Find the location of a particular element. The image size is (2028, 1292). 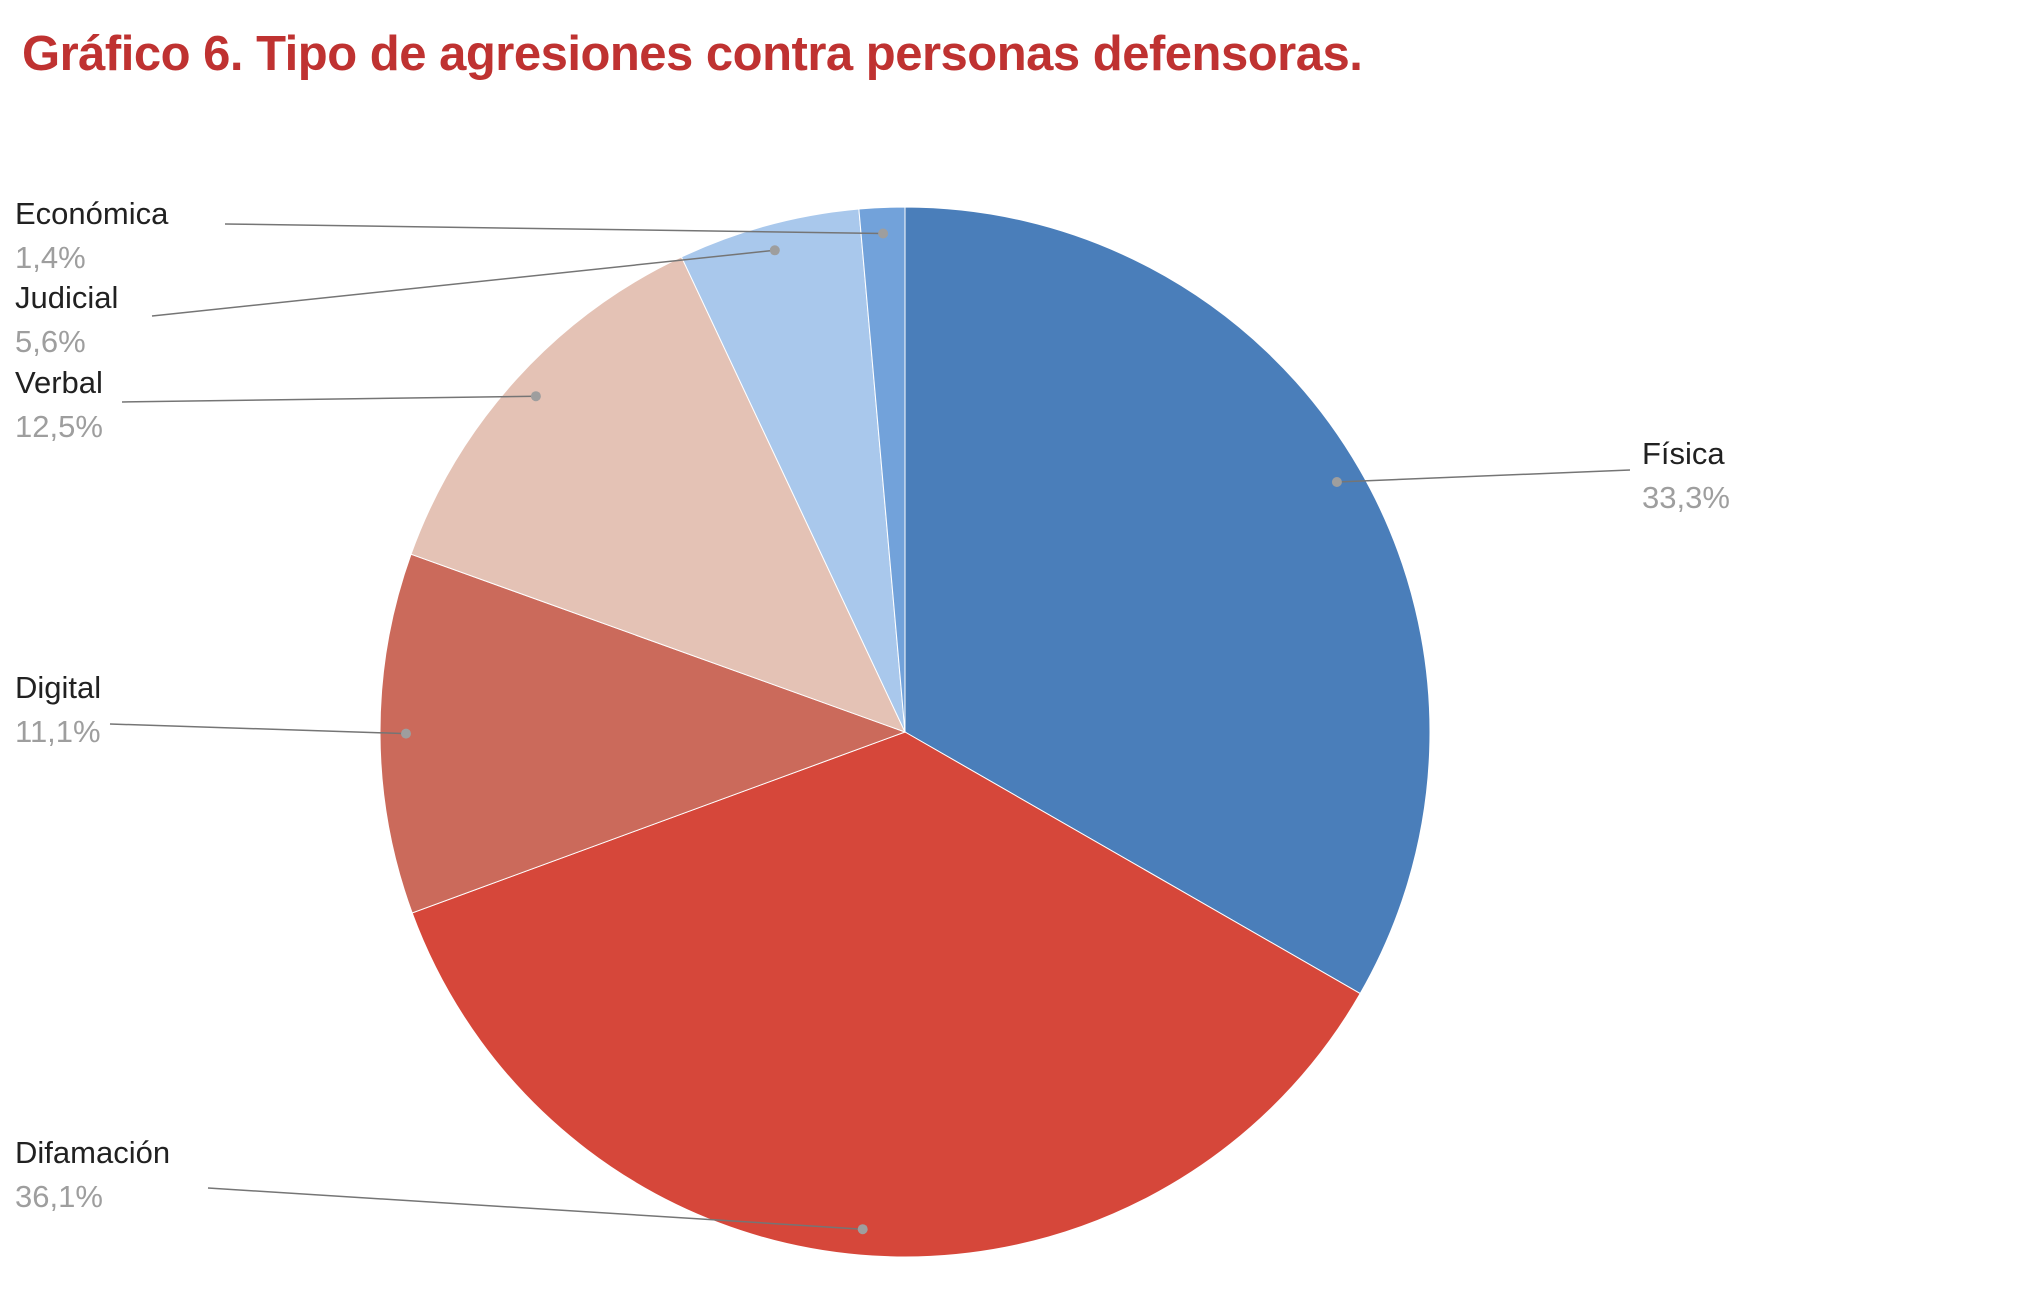

leader-line-economica is located at coordinates (554, 229).